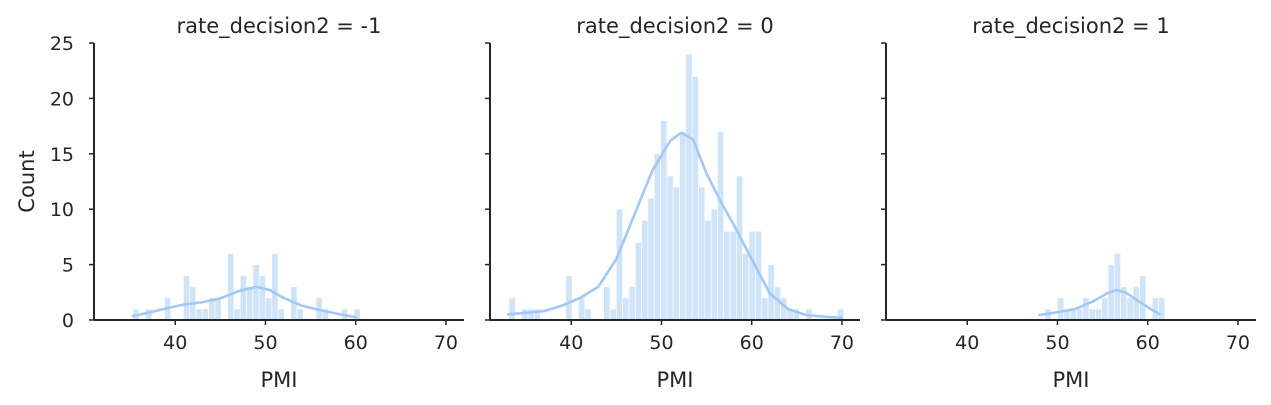 The image size is (1271, 405). I want to click on facet-title: rate_decision2 = 0, so click(674, 26).